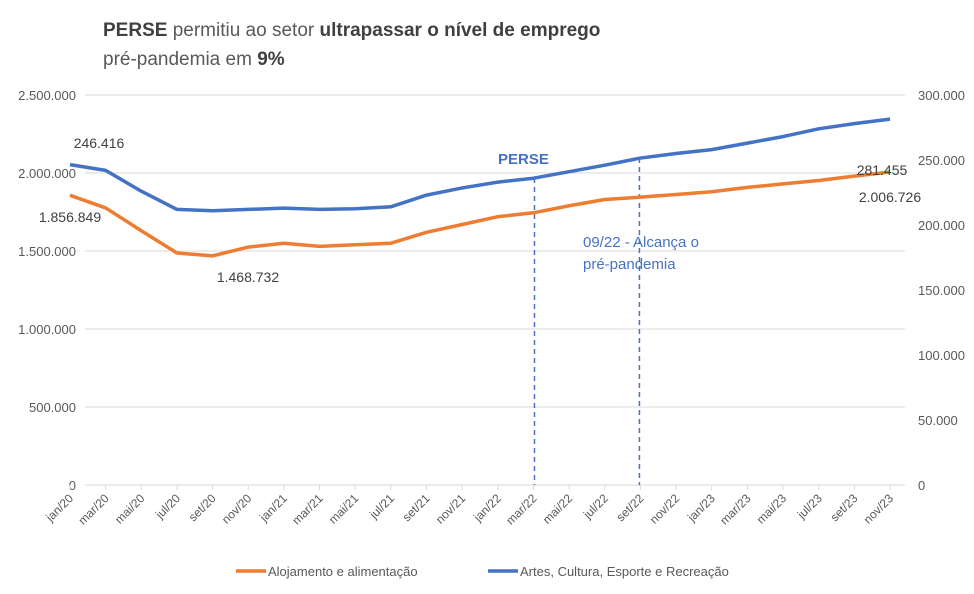  What do you see at coordinates (343, 571) in the screenshot?
I see `legend-label: Alojamento e alimentação` at bounding box center [343, 571].